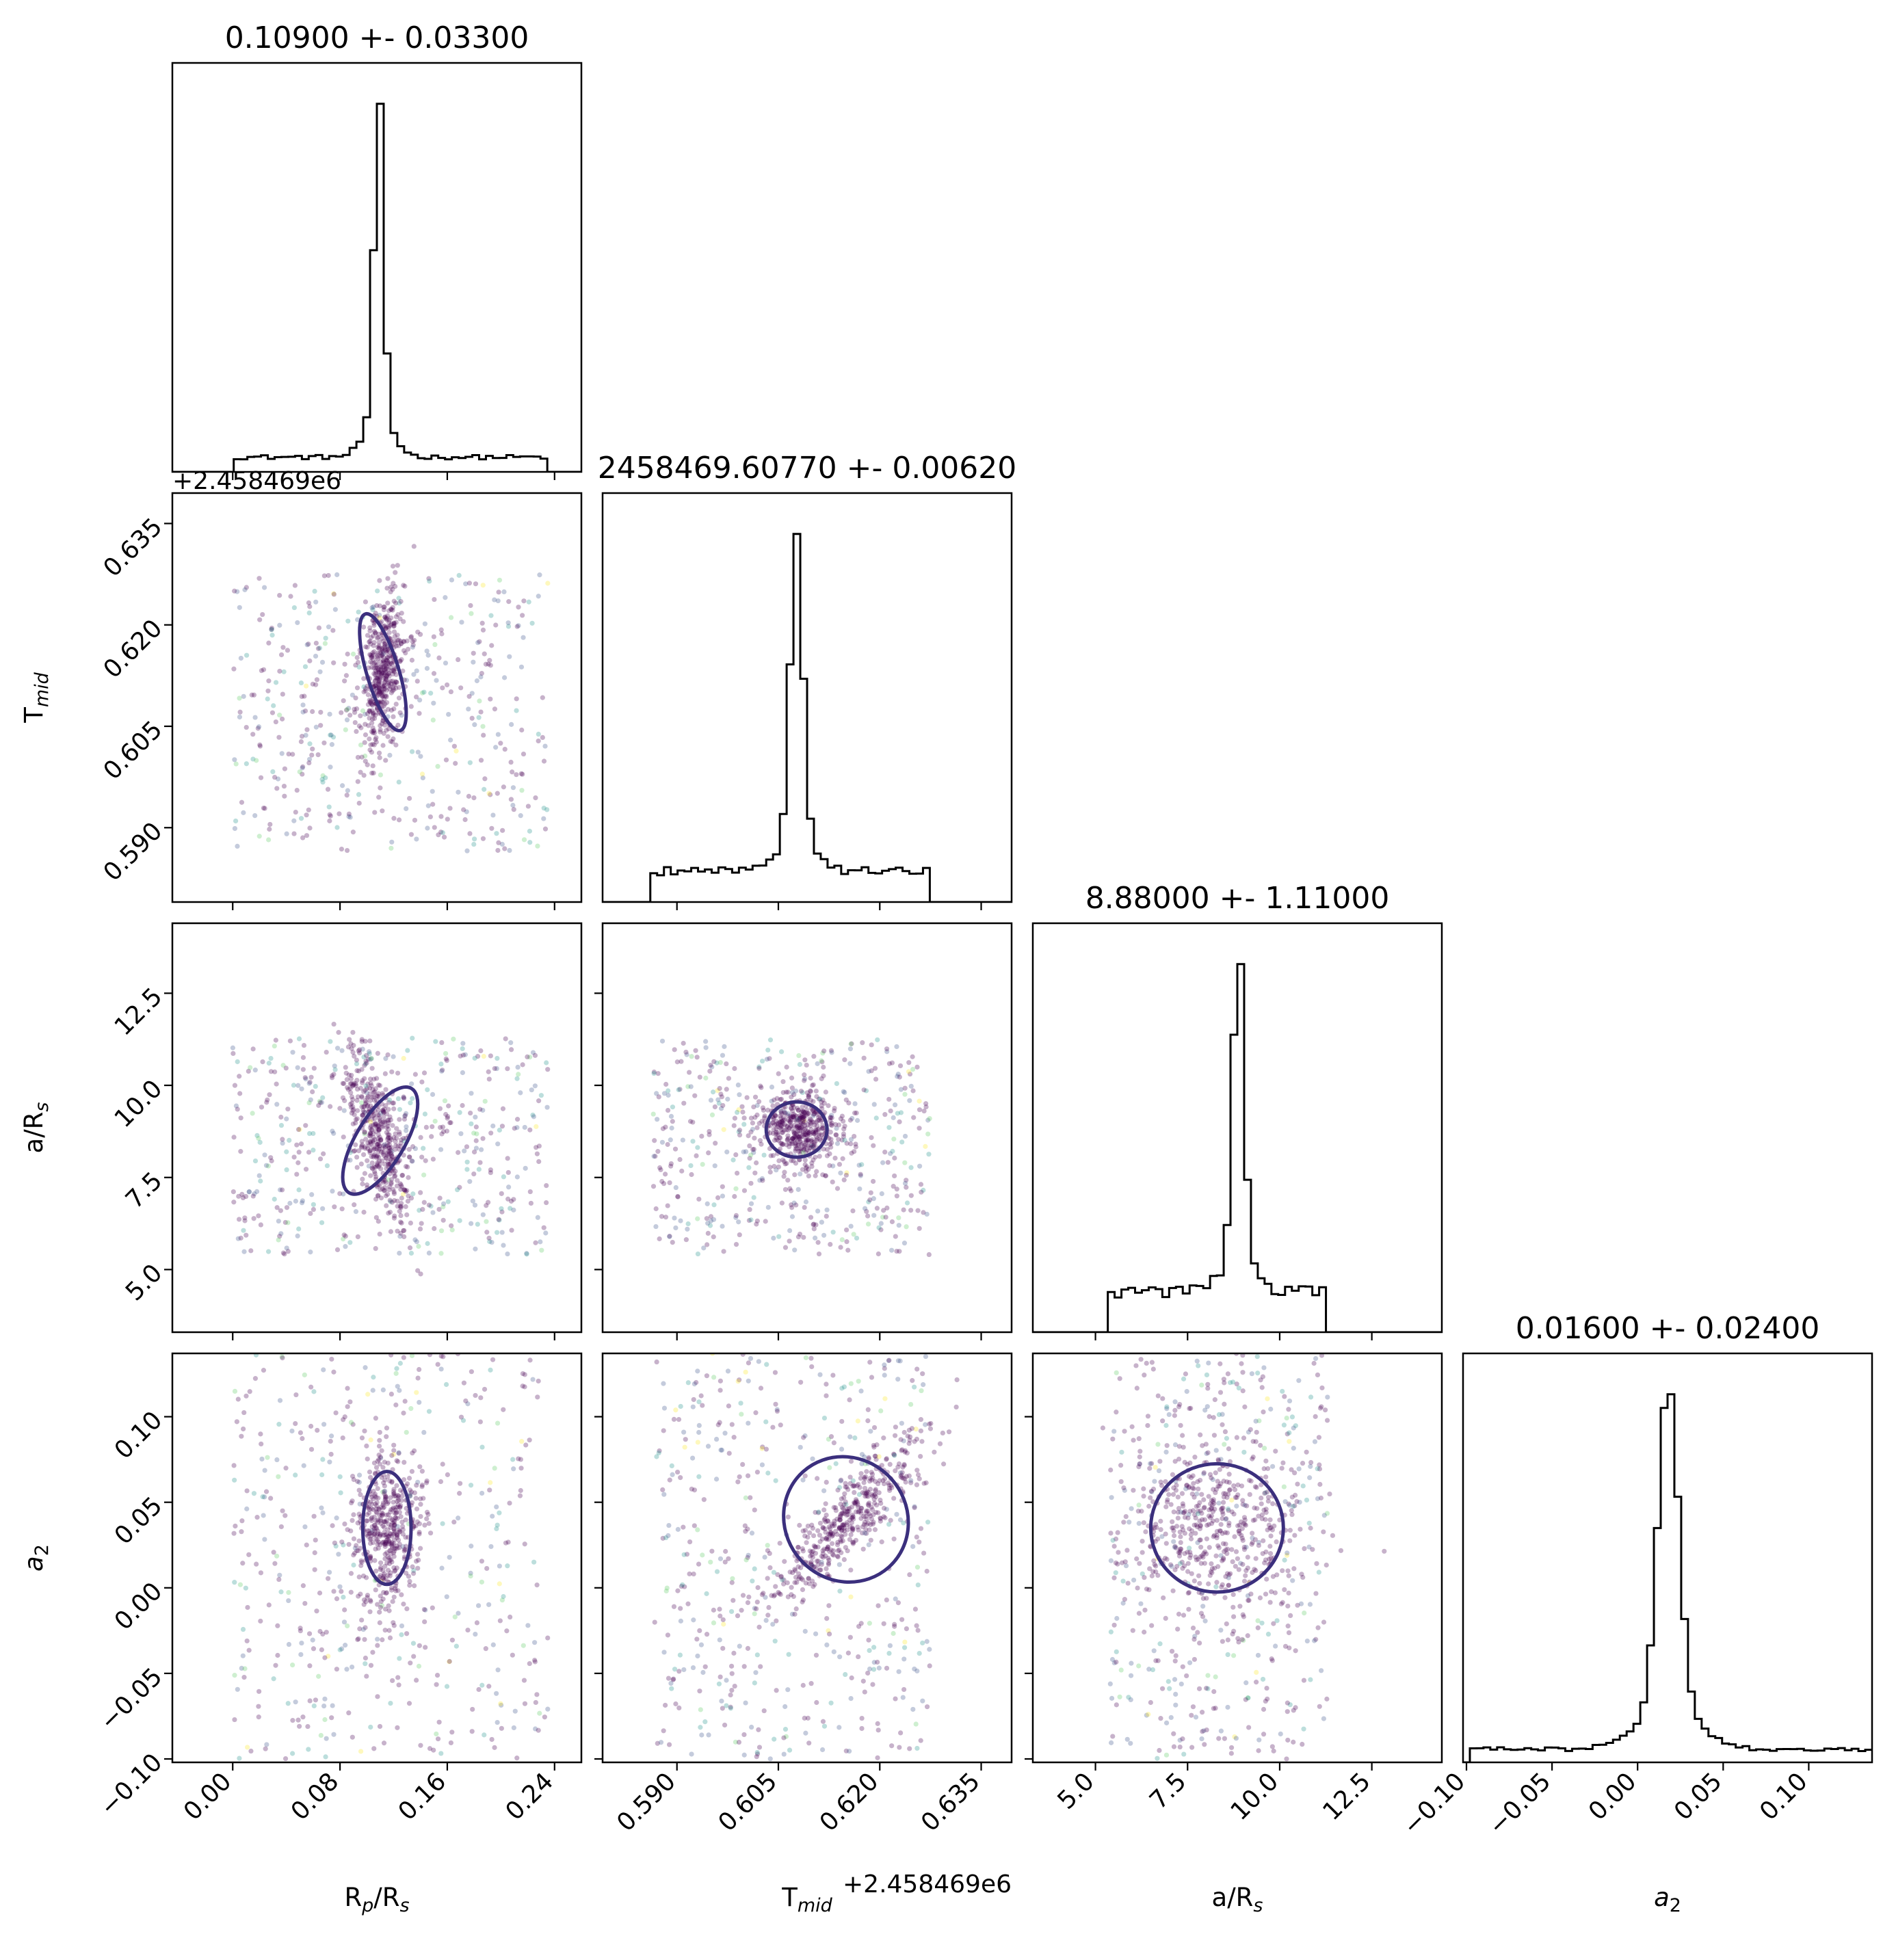 The height and width of the screenshot is (1960, 1896). I want to click on y-tick-label: 0.635, so click(133, 548).